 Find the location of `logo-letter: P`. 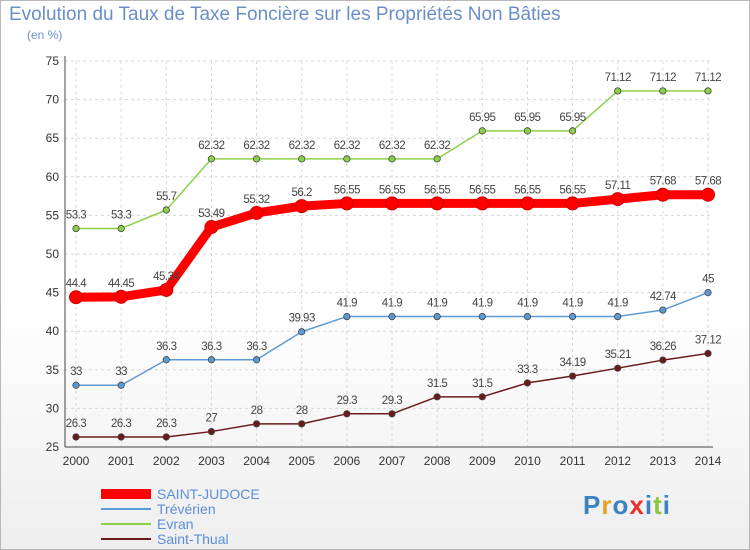

logo-letter: P is located at coordinates (592, 505).